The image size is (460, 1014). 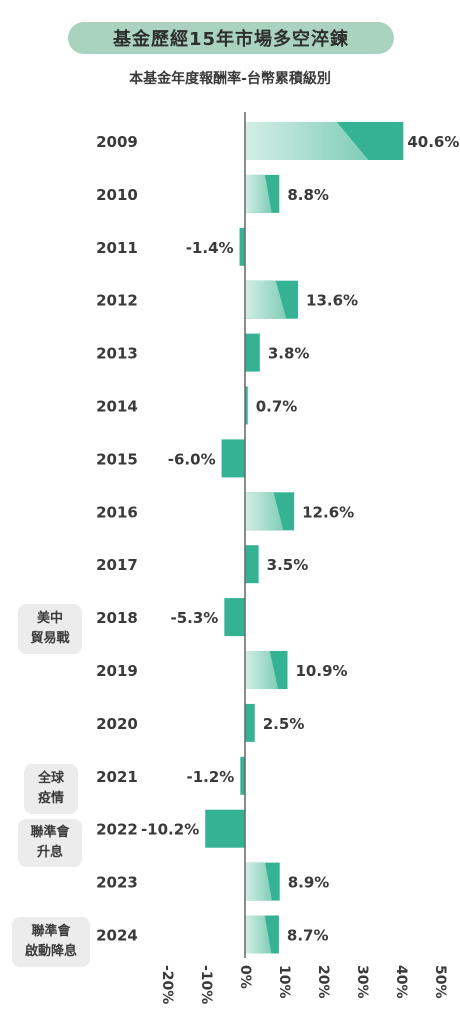 I want to click on x-tick-label: -20%, so click(x=167, y=984).